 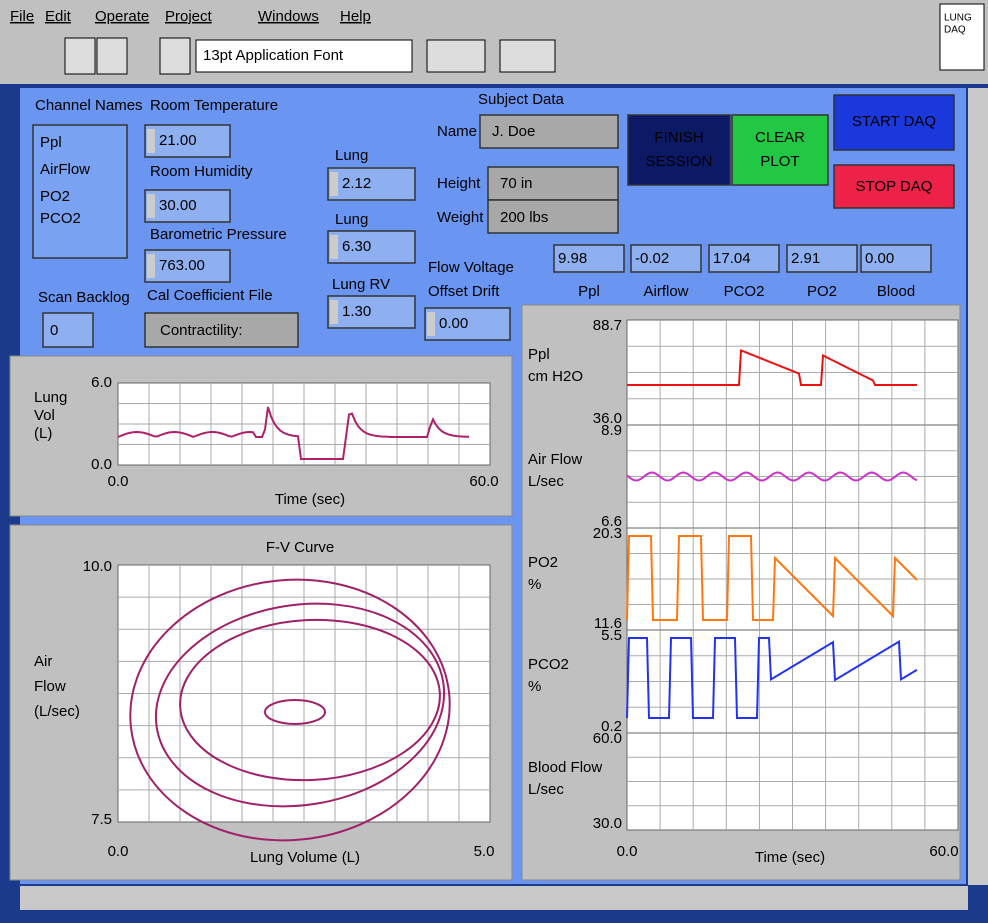 What do you see at coordinates (288, 16) in the screenshot?
I see `menu-item: Windows` at bounding box center [288, 16].